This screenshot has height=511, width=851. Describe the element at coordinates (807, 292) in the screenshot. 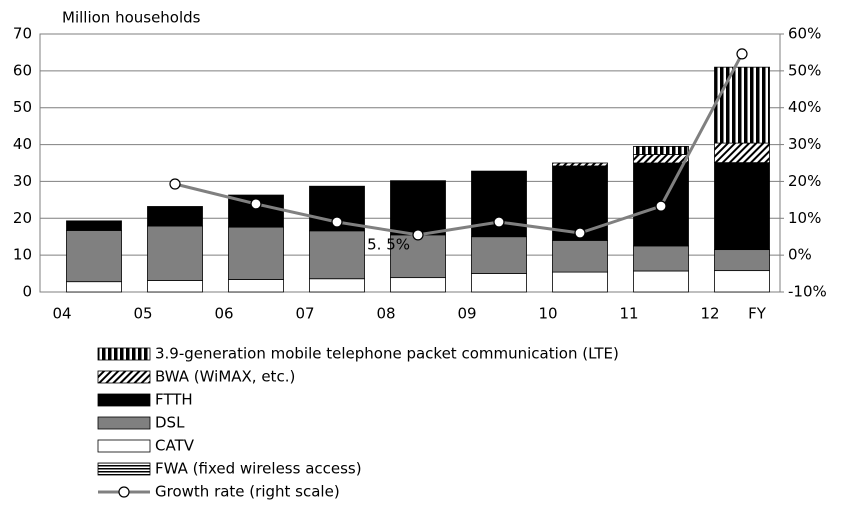

I see `y2-tick-label: -10%` at that location.